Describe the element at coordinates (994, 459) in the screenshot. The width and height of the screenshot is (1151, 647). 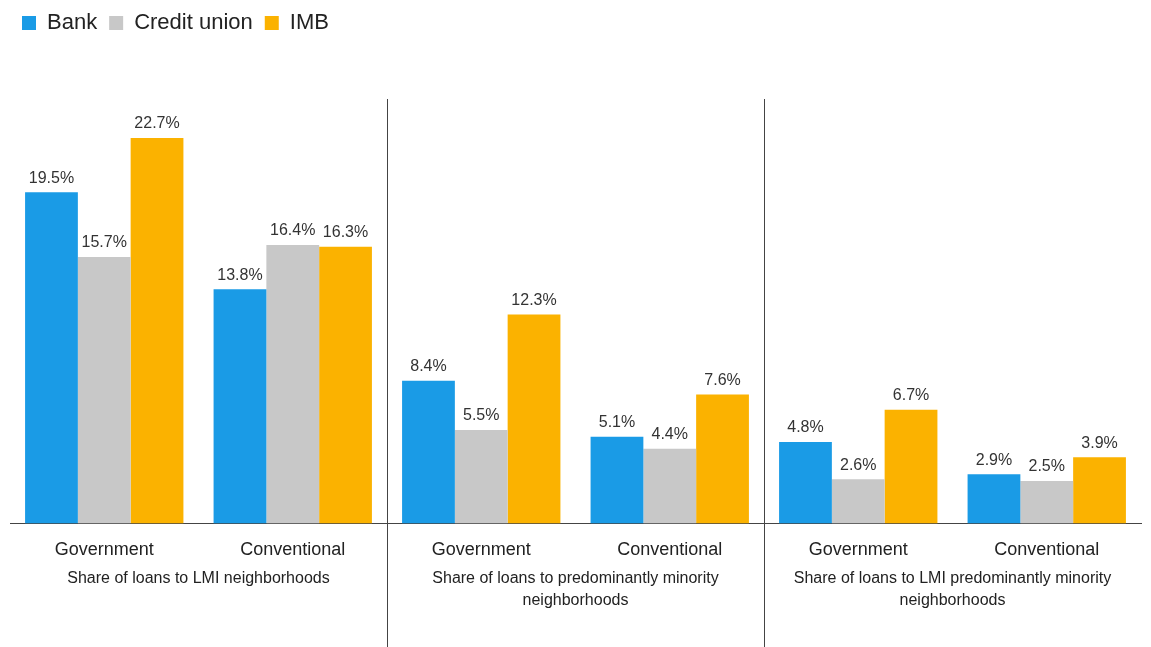
I see `data-label: 2.9%` at that location.